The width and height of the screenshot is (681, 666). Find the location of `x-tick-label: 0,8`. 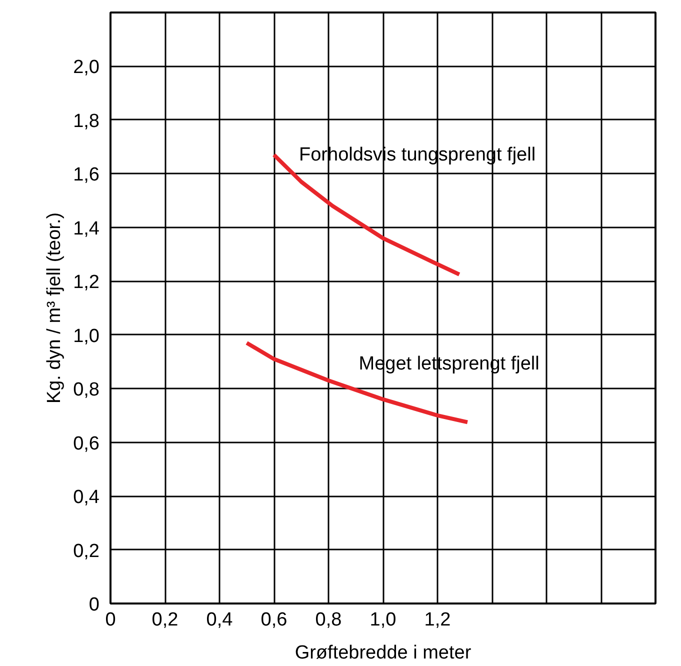

x-tick-label: 0,8 is located at coordinates (328, 620).